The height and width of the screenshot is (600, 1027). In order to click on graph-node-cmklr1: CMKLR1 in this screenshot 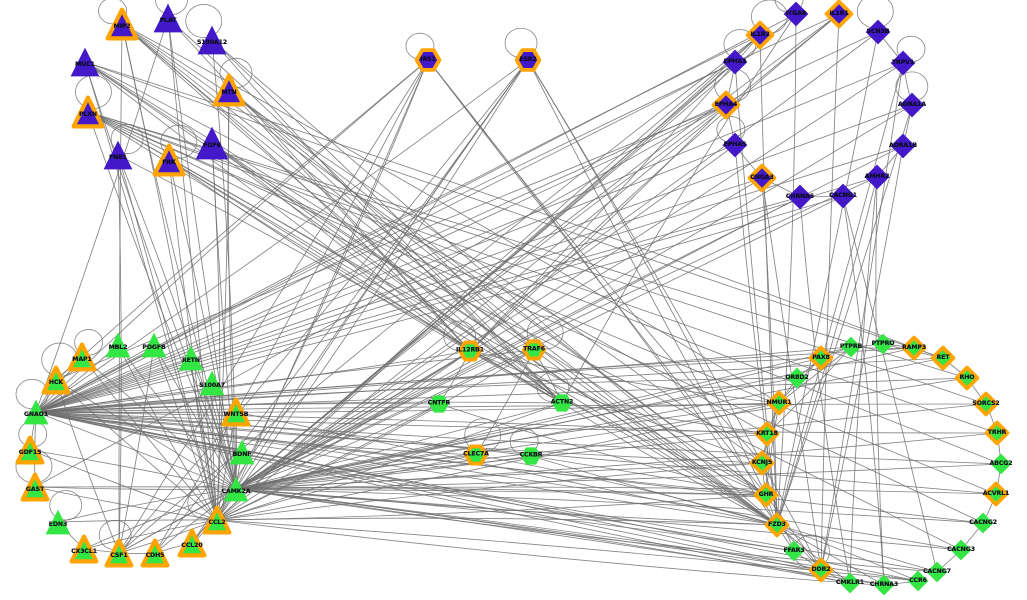, I will do `click(850, 583)`.